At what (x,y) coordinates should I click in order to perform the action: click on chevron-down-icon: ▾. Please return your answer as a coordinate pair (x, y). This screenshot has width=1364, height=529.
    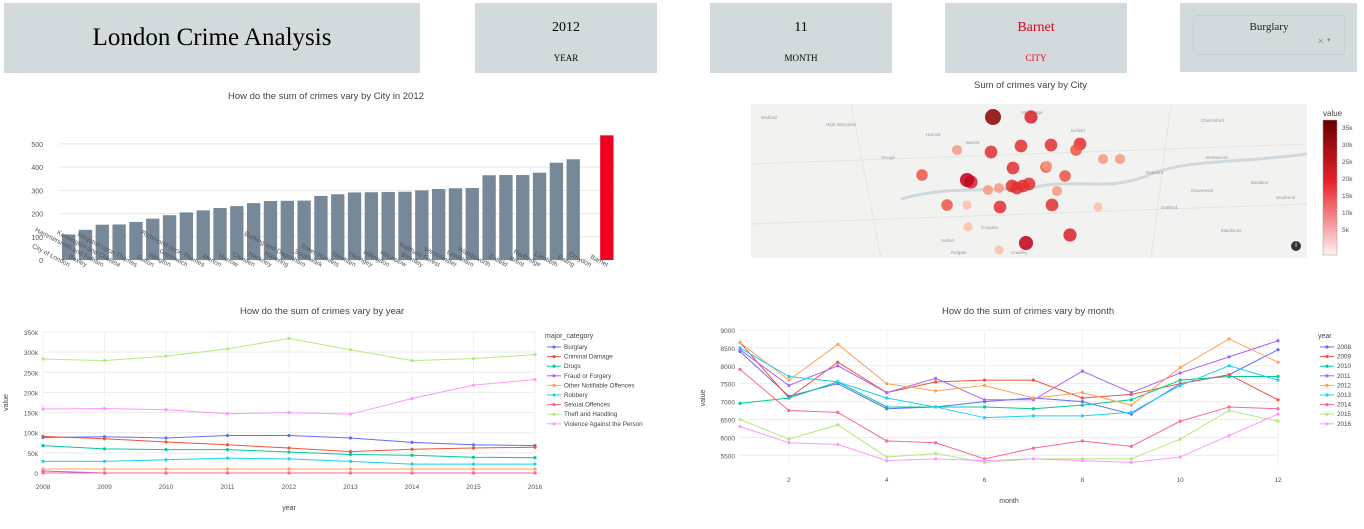
    Looking at the image, I should click on (1329, 40).